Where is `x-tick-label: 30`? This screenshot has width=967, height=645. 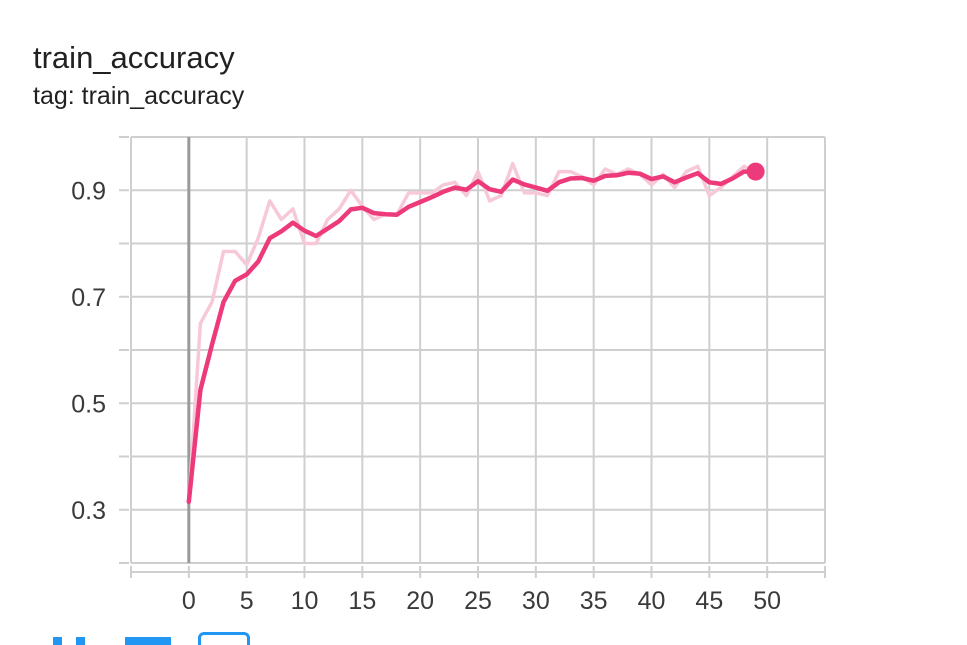 x-tick-label: 30 is located at coordinates (536, 601).